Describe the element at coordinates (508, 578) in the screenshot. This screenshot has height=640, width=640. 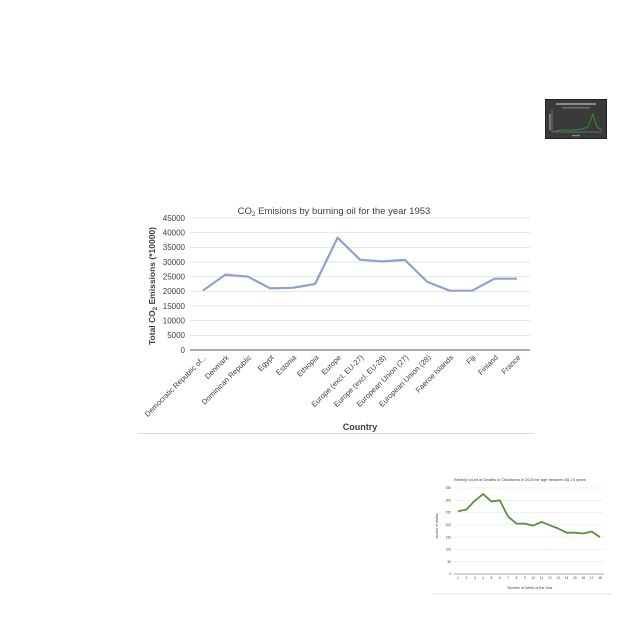
I see `mini-chart-x-tick-label: 7` at that location.